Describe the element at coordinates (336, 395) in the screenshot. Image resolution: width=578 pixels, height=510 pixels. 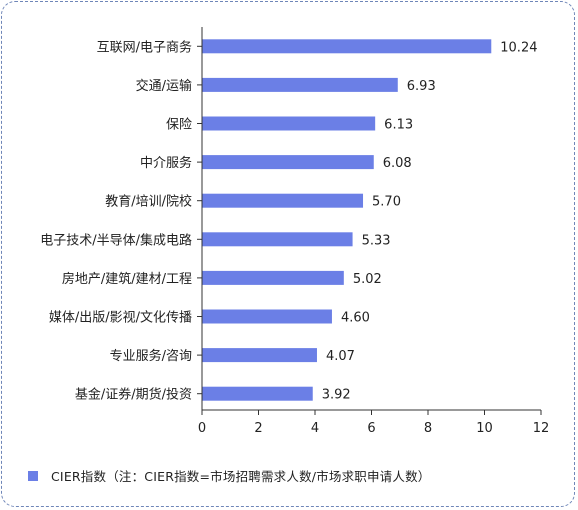
I see `value-label: 3.92` at that location.